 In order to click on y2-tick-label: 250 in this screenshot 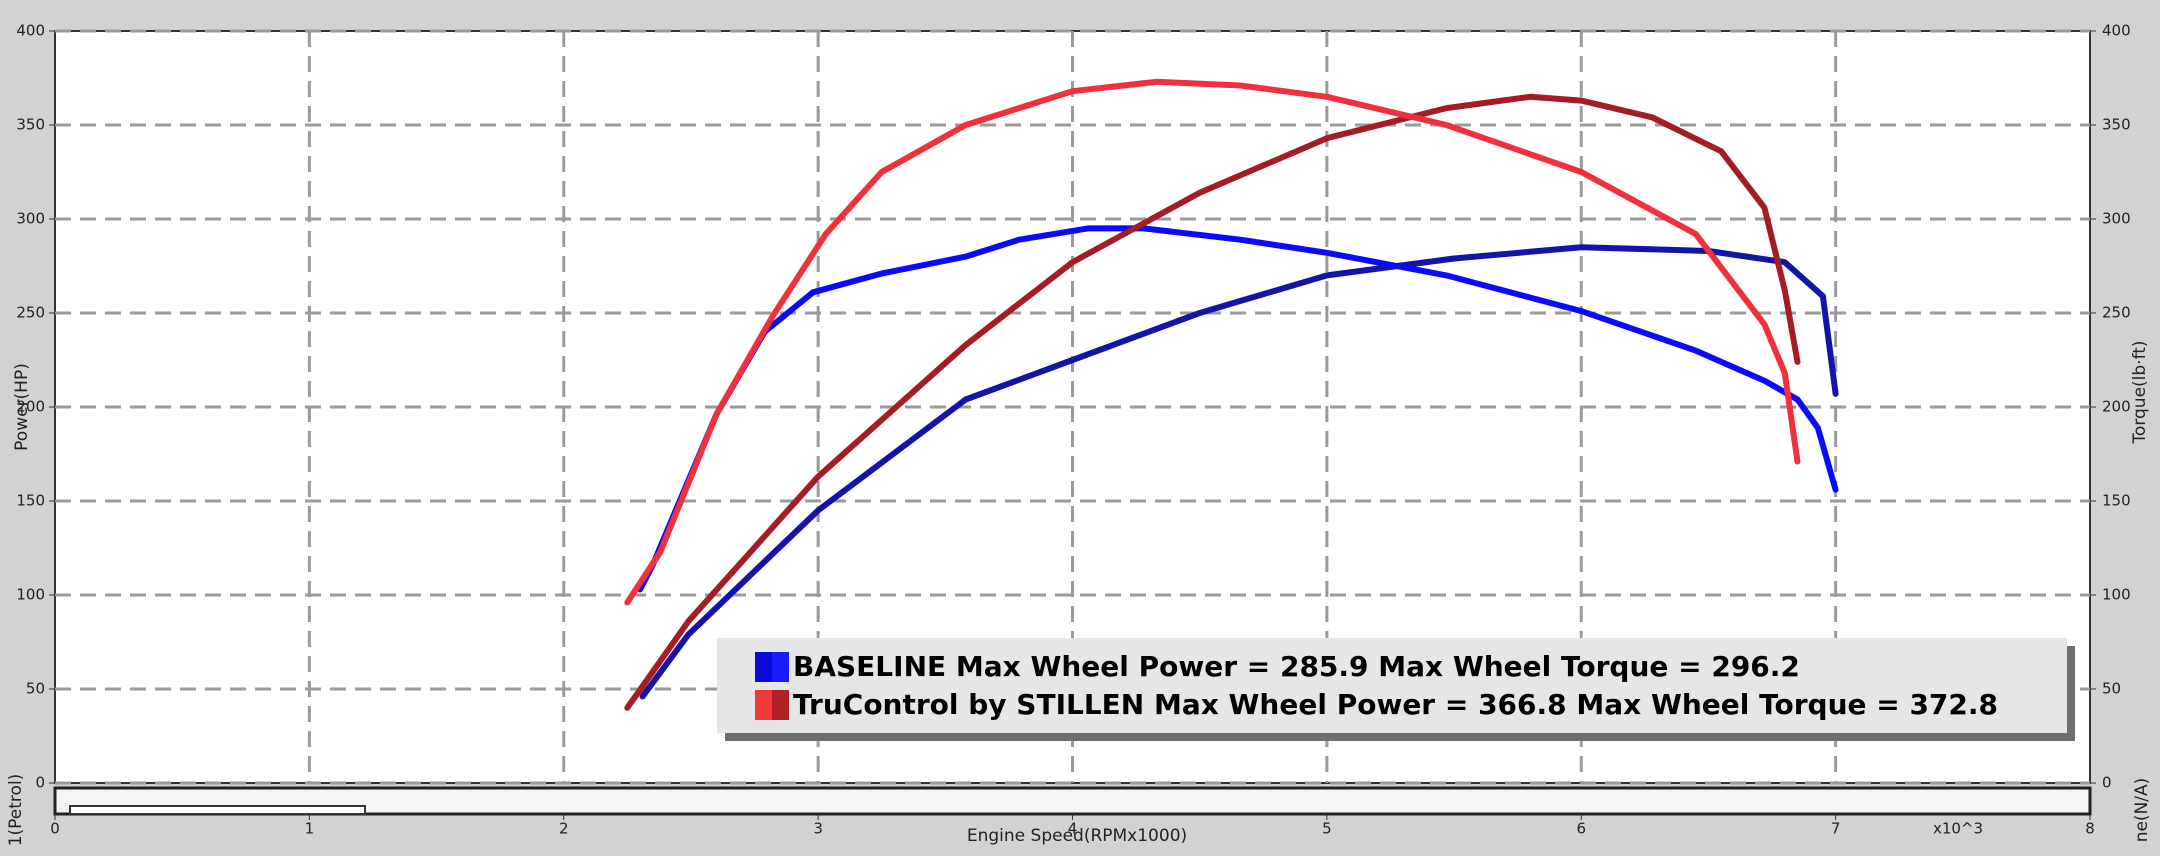, I will do `click(2116, 313)`.